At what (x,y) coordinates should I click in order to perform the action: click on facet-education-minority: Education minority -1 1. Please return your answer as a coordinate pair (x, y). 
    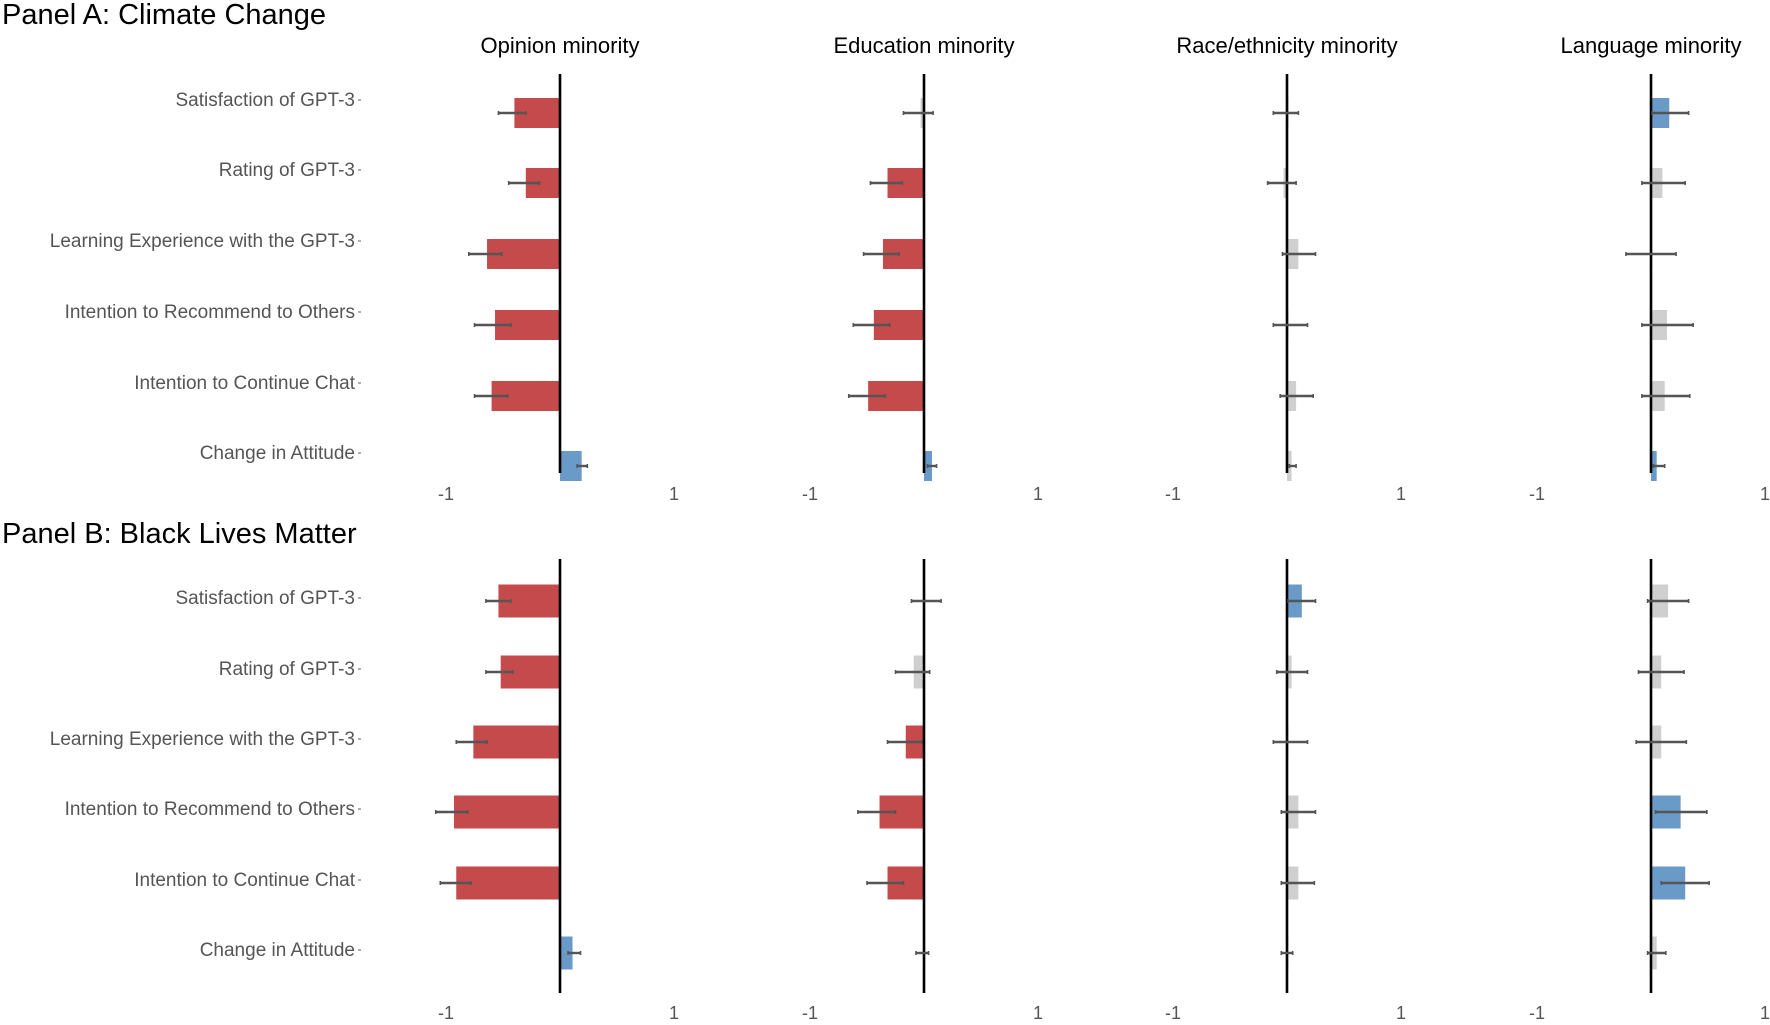
    Looking at the image, I should click on (922, 268).